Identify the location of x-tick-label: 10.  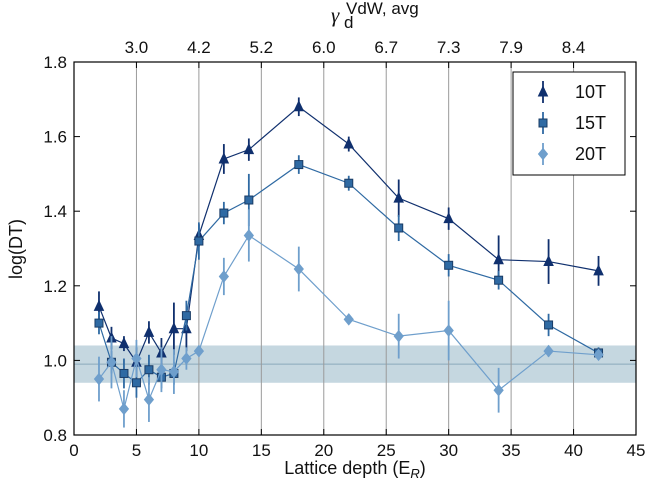
(198, 450).